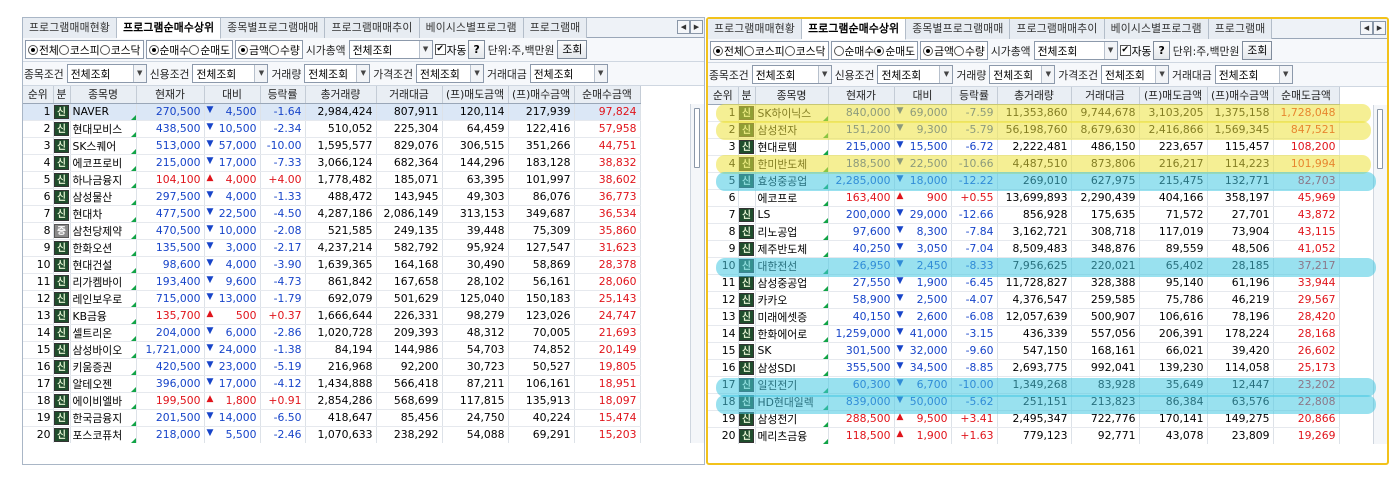  Describe the element at coordinates (1257, 50) in the screenshot. I see `query-button: 조회` at that location.